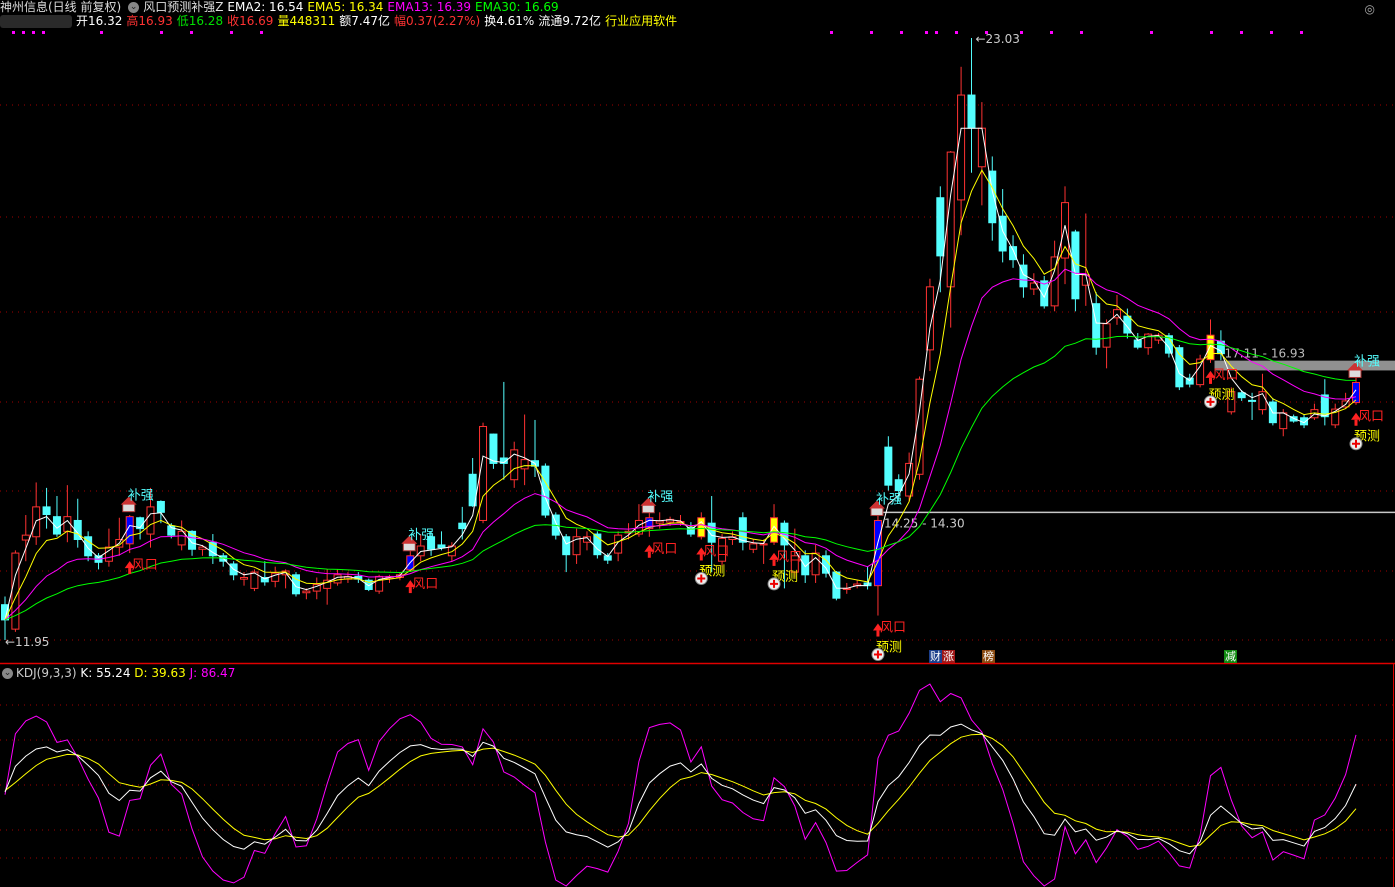  Describe the element at coordinates (129, 508) in the screenshot. I see `house-icon` at that location.